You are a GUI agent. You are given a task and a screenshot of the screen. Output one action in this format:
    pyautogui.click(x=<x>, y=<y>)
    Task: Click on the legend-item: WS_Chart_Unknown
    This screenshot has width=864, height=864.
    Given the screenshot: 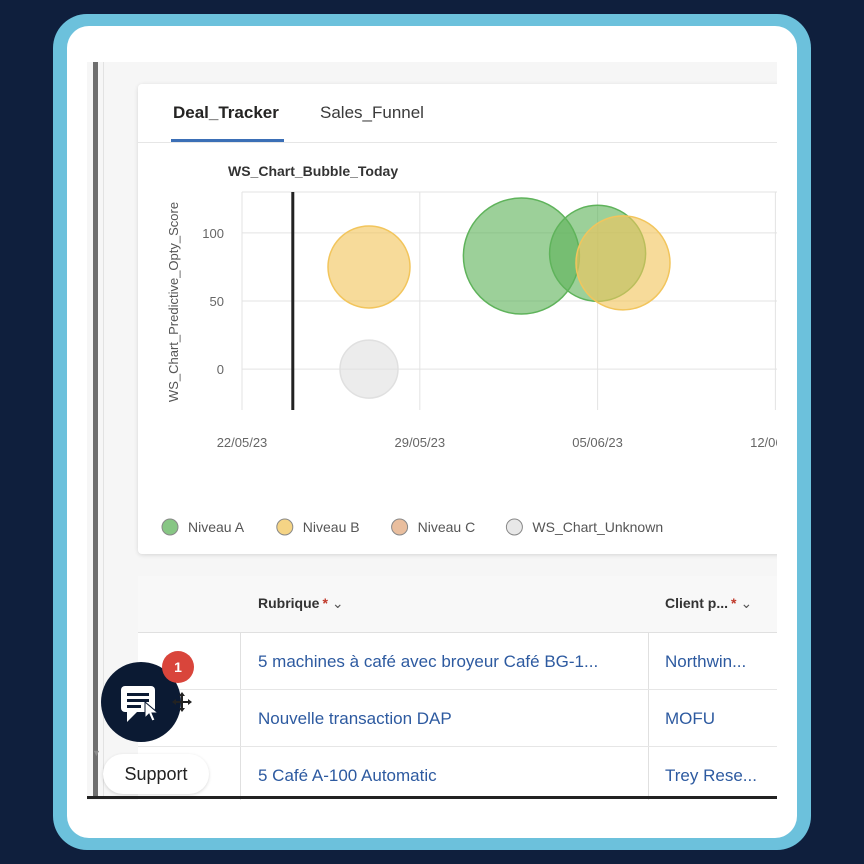 What is the action you would take?
    pyautogui.click(x=584, y=527)
    